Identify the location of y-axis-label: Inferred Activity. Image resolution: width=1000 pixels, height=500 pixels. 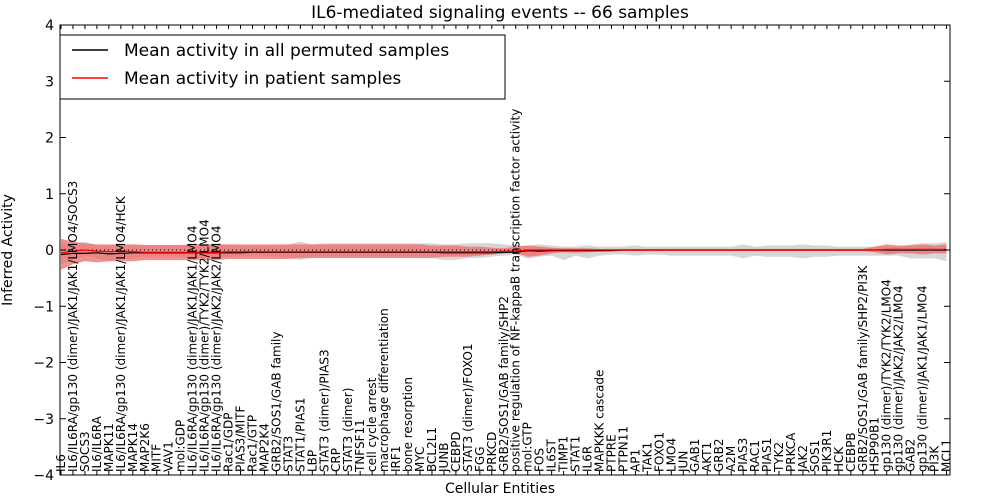
(8, 250).